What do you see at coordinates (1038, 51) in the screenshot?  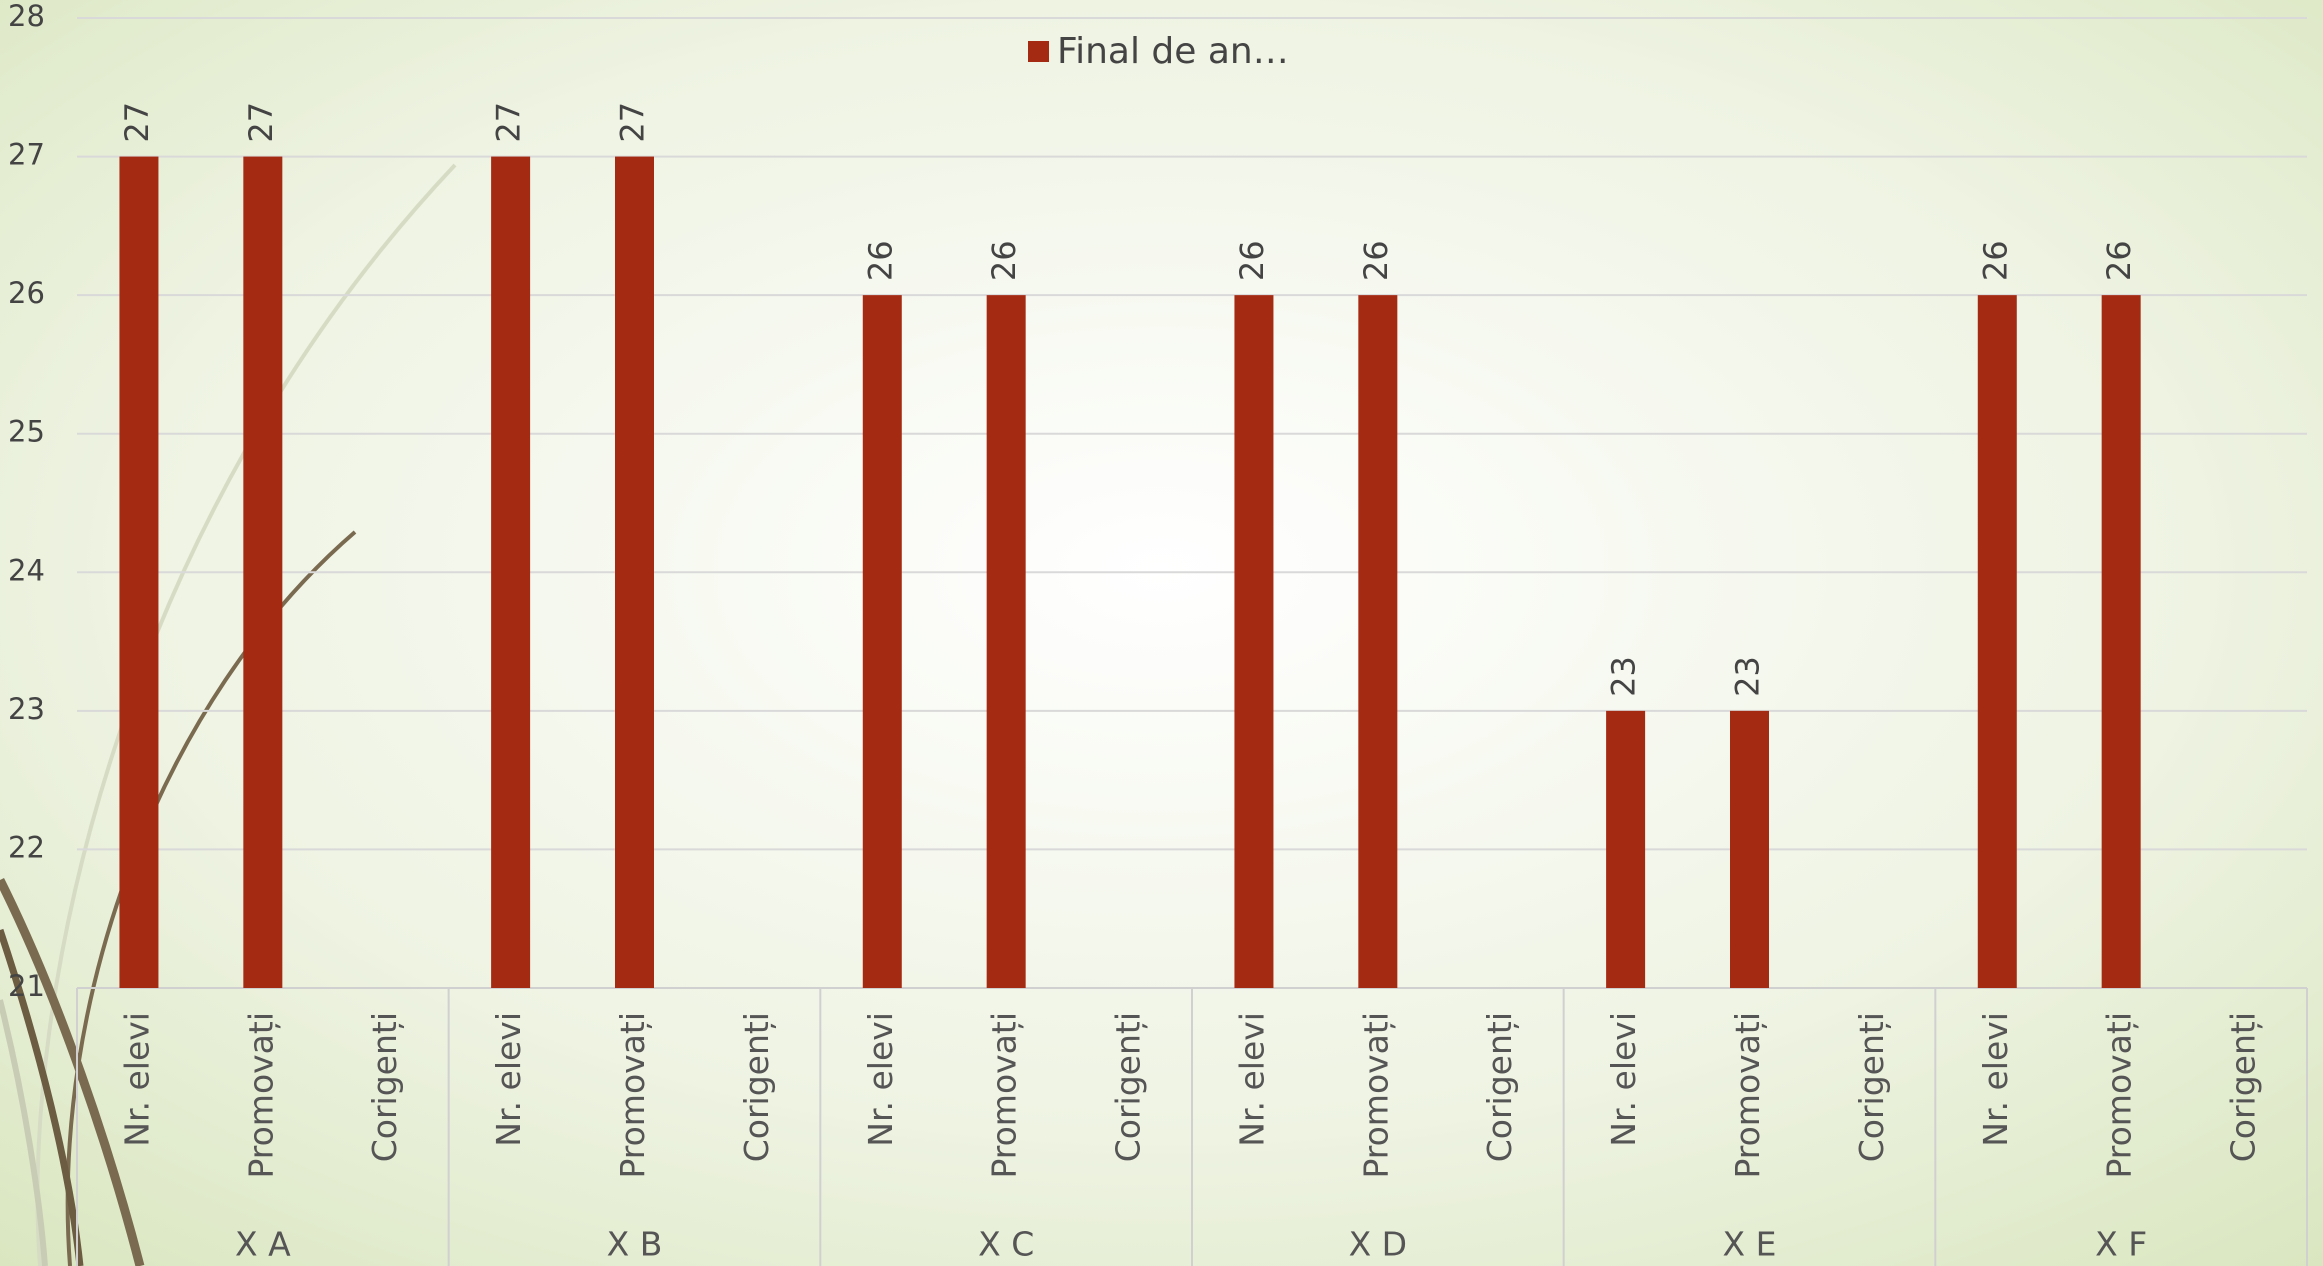 I see `legend-swatch` at bounding box center [1038, 51].